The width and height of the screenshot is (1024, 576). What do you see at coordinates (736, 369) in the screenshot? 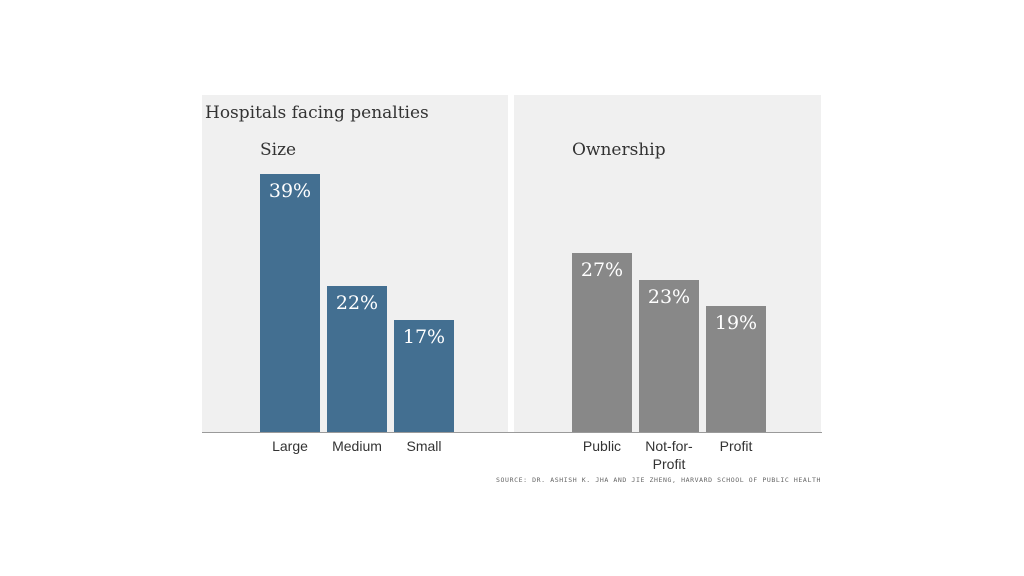
I see `ownership-bar-profit: 19%` at bounding box center [736, 369].